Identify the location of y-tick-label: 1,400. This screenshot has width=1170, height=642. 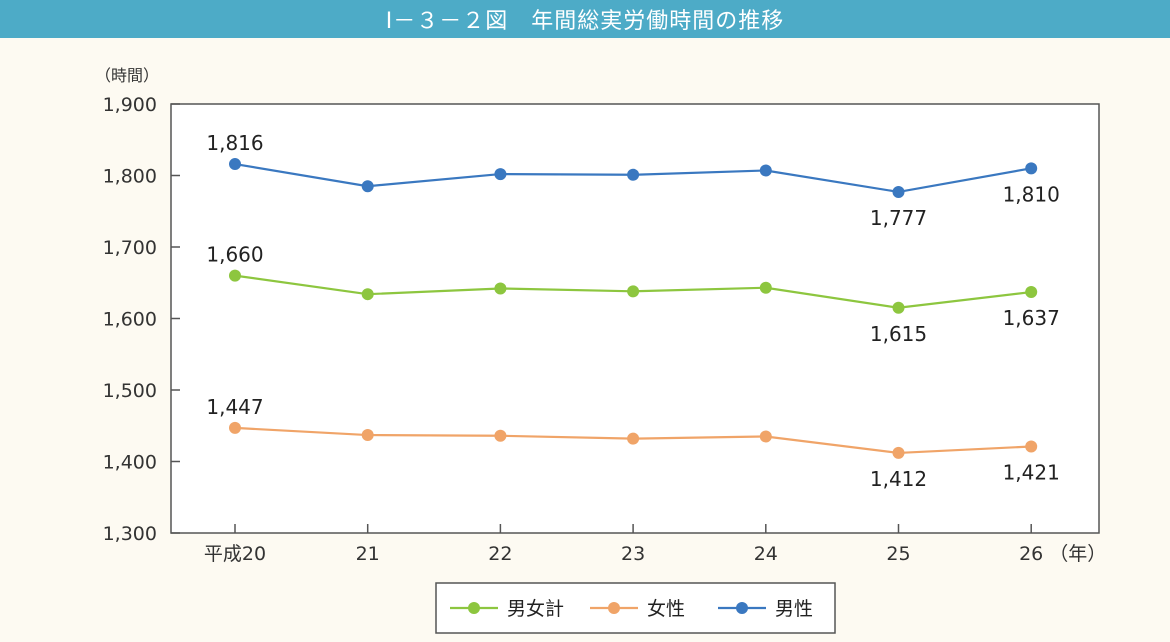
(130, 463).